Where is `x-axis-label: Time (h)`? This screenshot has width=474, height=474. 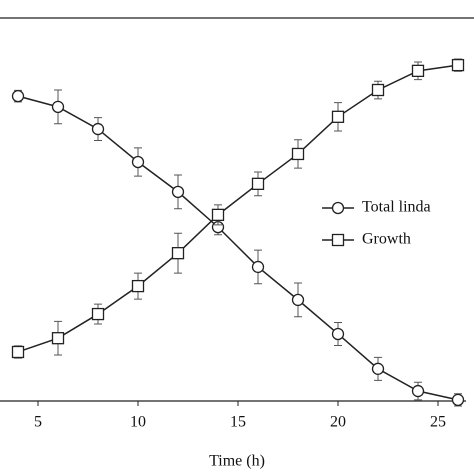 x-axis-label: Time (h) is located at coordinates (237, 461).